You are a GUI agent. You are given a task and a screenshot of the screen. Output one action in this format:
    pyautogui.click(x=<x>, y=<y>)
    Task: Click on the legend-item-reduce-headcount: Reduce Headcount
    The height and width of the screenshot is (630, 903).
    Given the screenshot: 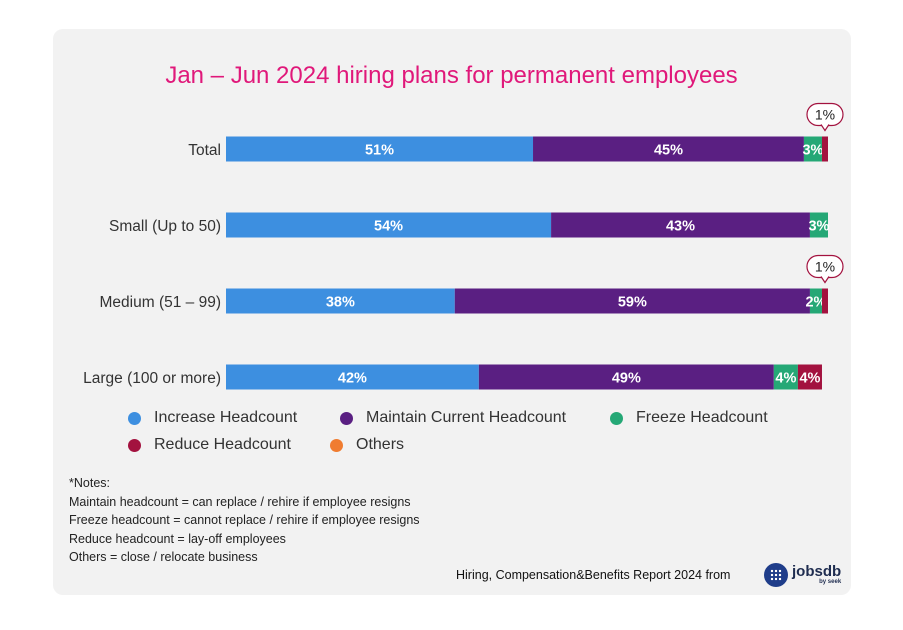 What is the action you would take?
    pyautogui.click(x=209, y=445)
    